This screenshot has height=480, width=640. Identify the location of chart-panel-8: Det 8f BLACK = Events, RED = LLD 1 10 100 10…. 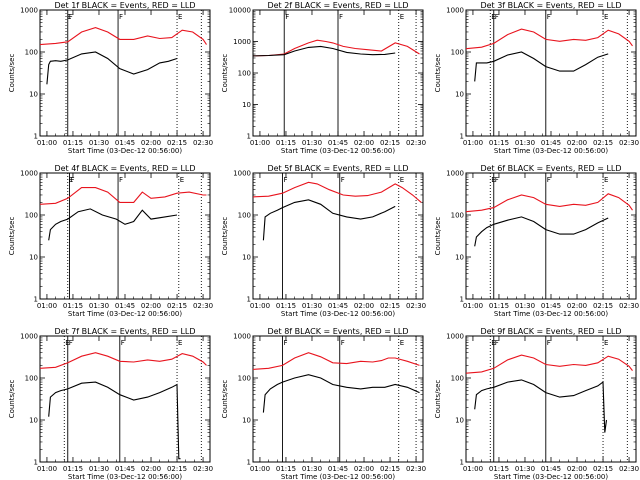
(323, 403).